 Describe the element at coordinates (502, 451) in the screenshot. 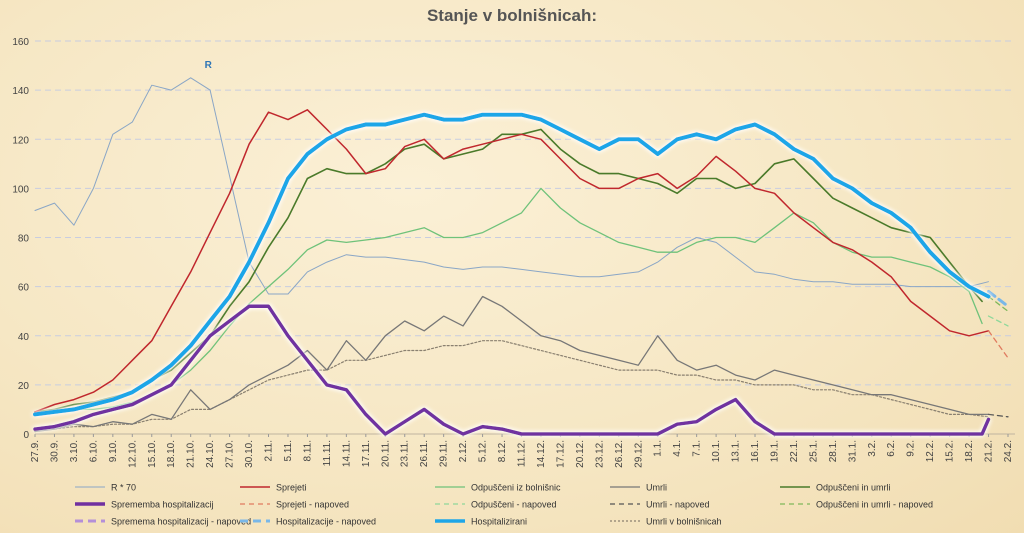

I see `x-tick-label: 8.12.` at that location.